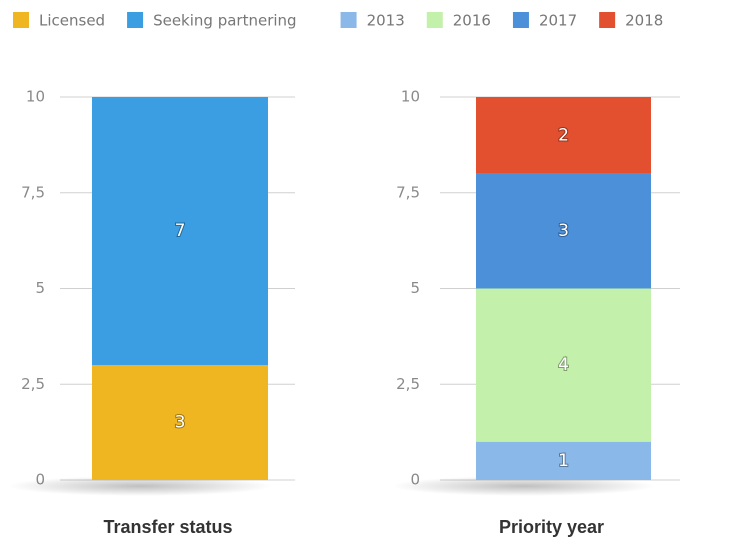 The image size is (729, 542). I want to click on legend-label: Licensed, so click(72, 21).